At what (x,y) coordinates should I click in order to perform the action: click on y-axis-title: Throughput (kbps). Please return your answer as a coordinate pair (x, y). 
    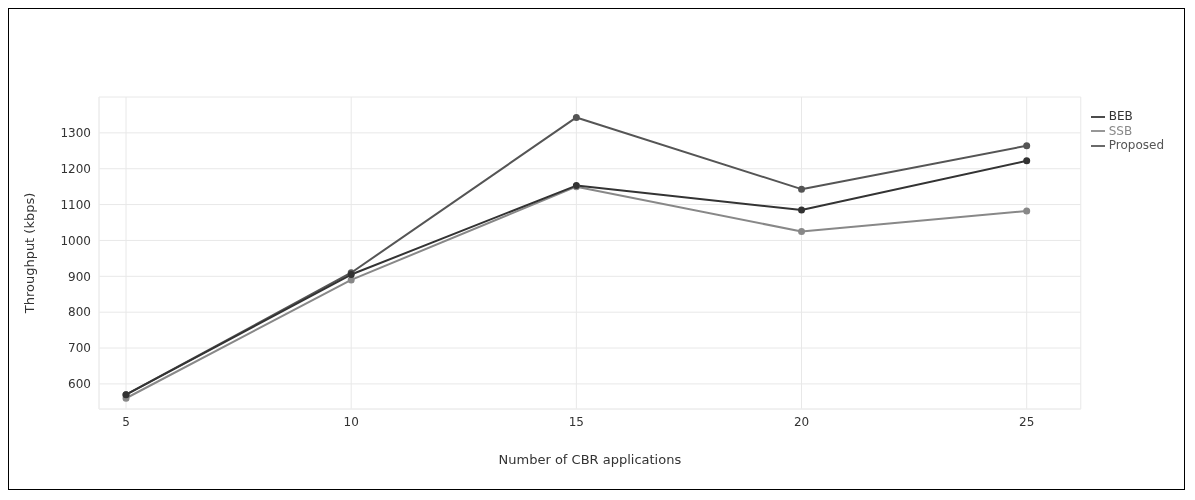
    Looking at the image, I should click on (29, 253).